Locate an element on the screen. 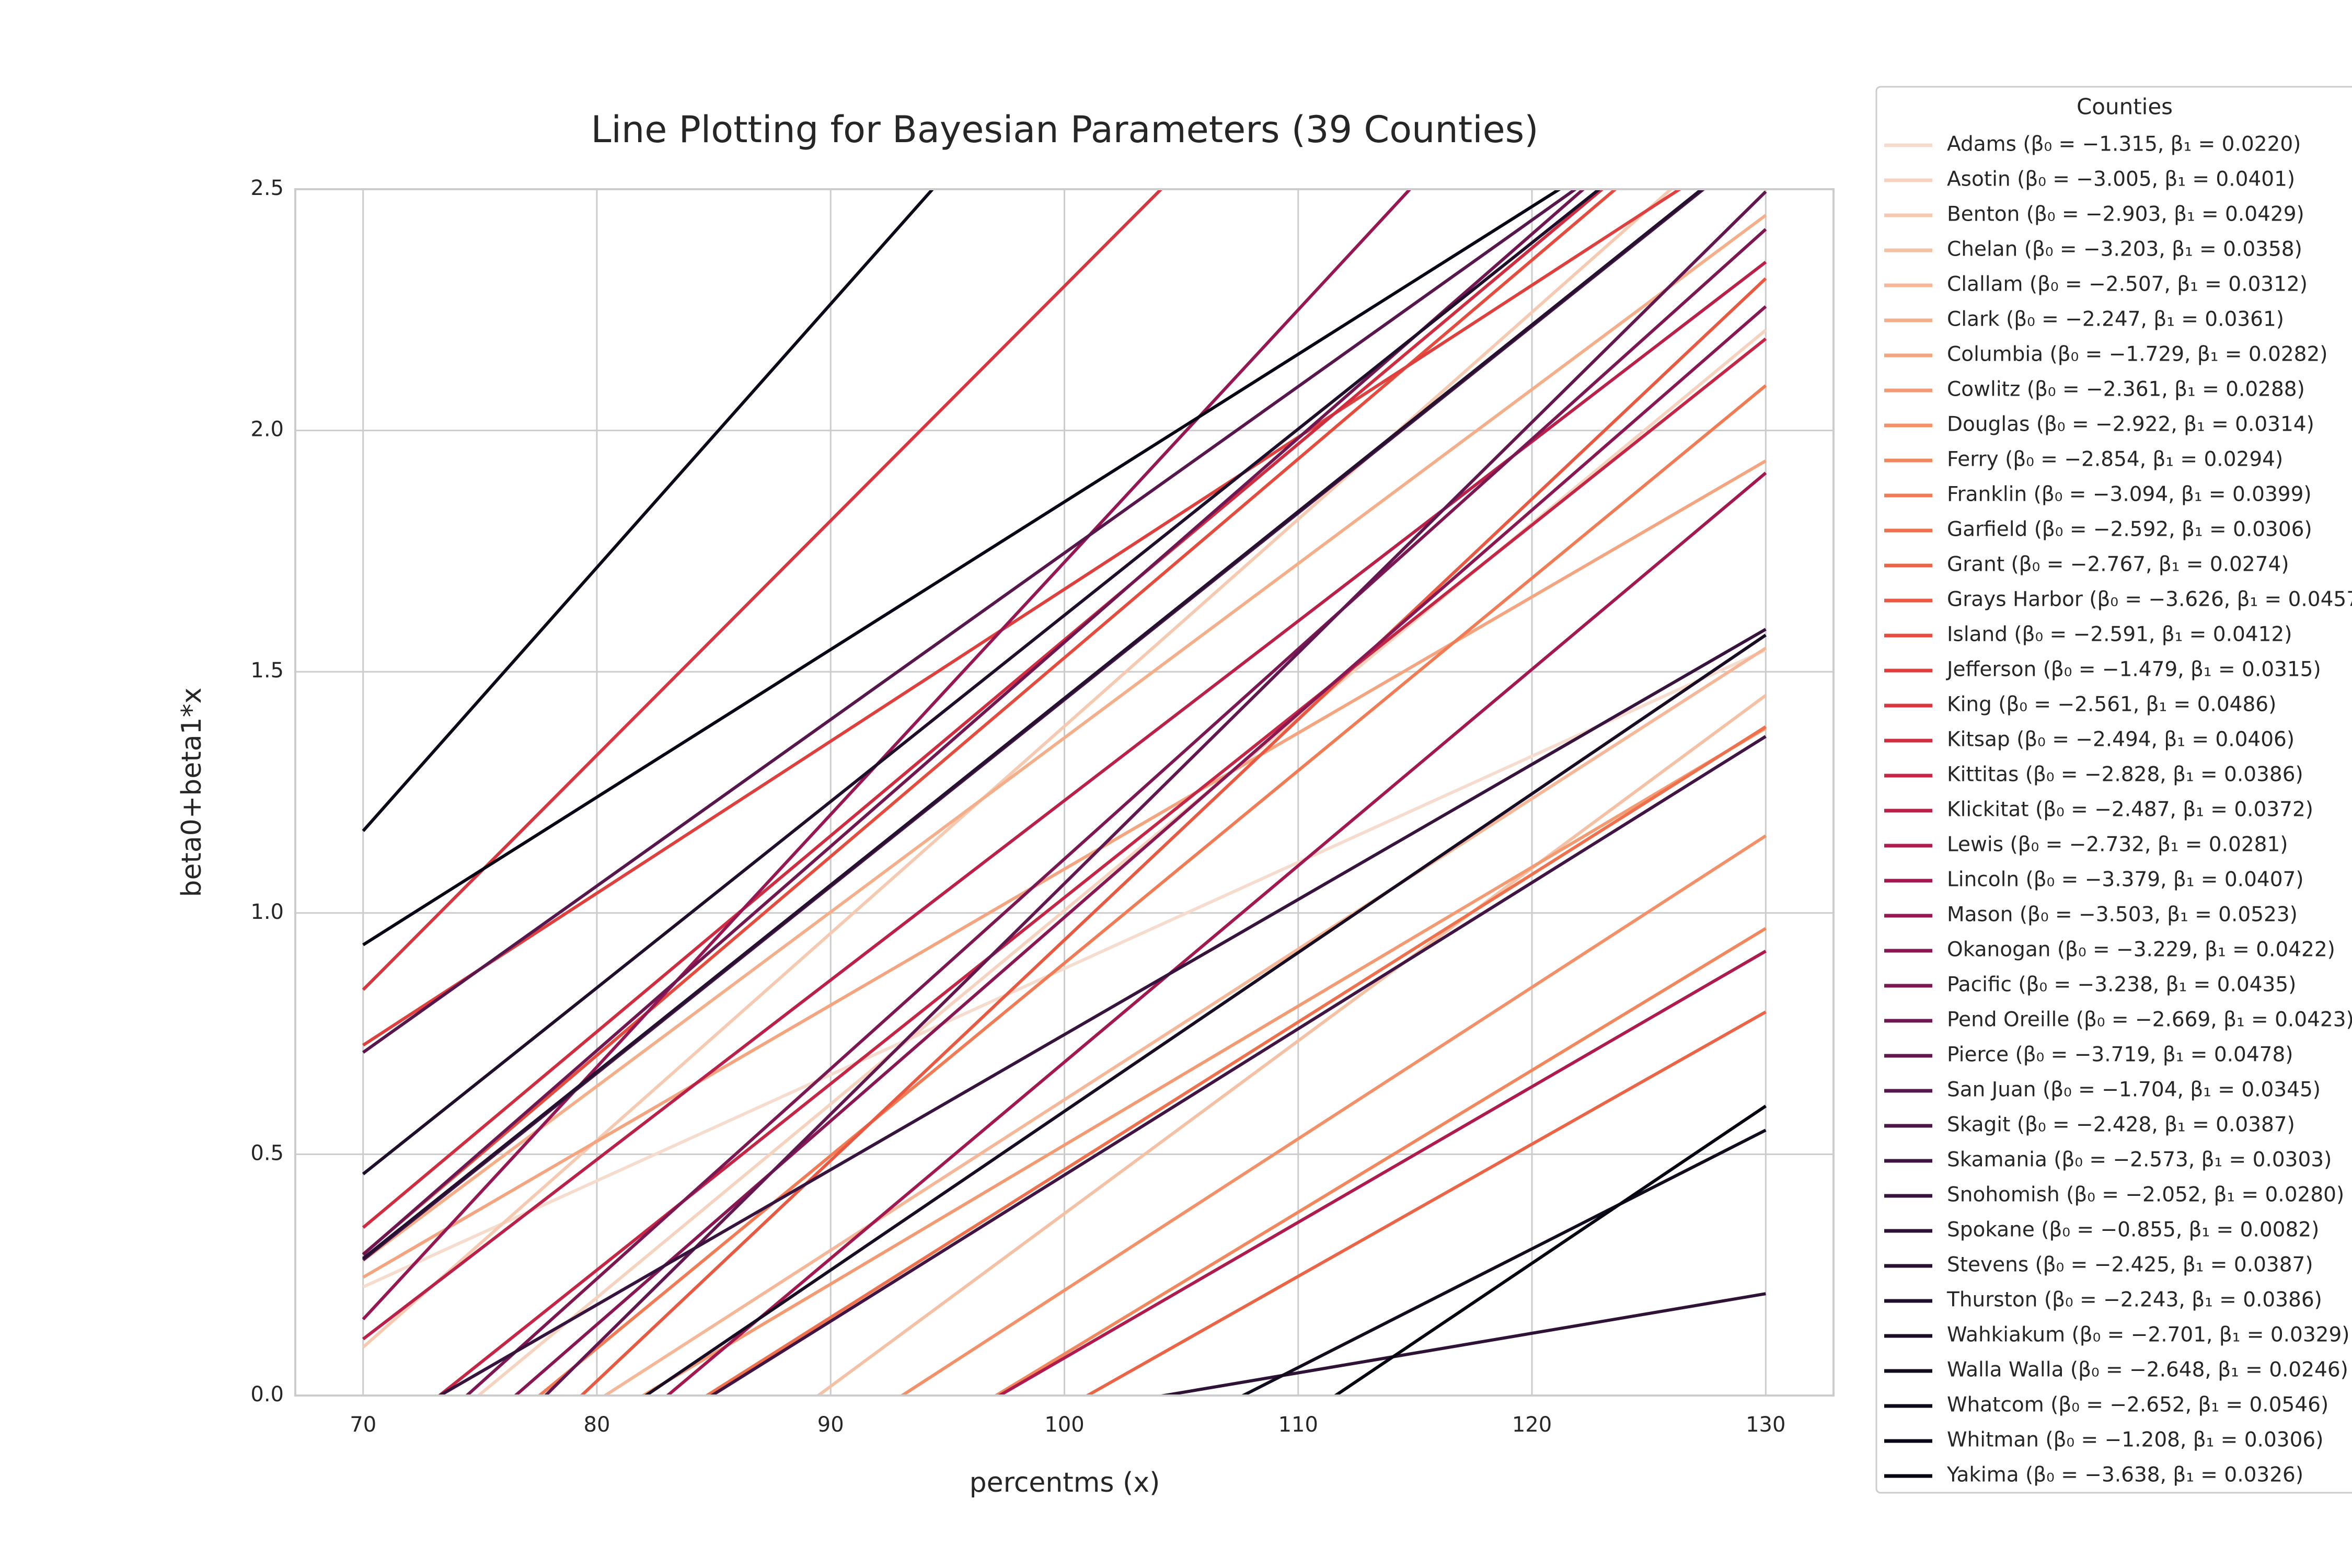  legend-label: Skamania (β₀ = −2.573, β₁ = 0.0303) is located at coordinates (2139, 1160).